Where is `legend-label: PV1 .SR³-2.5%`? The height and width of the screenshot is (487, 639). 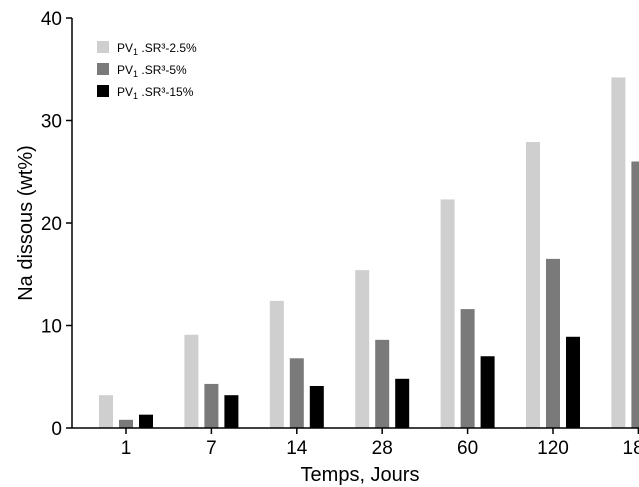 legend-label: PV1 .SR³-2.5% is located at coordinates (157, 49).